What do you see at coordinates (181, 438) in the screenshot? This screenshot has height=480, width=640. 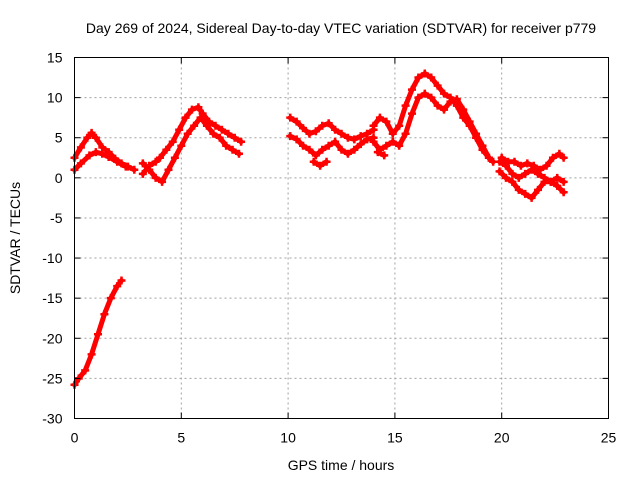 I see `x-tick-label: 5` at bounding box center [181, 438].